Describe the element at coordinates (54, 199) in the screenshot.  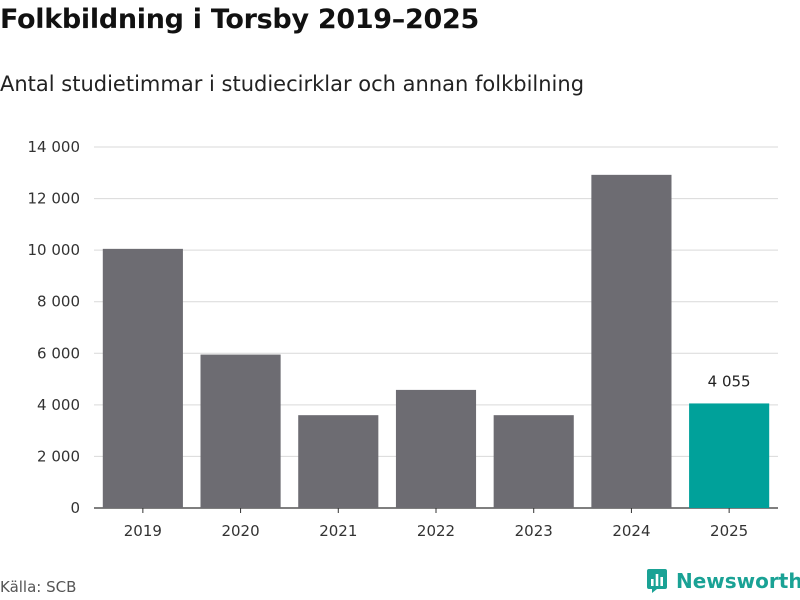
I see `y-tick-label: 12 000` at that location.